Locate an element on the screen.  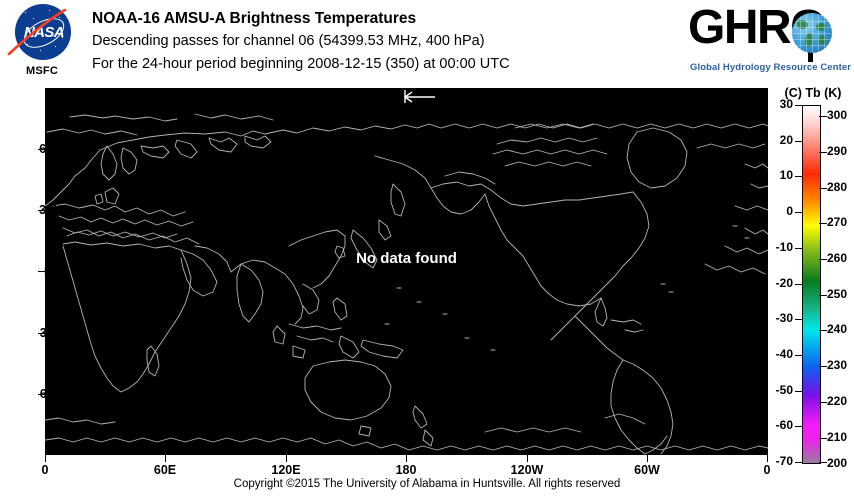
y-axis-label-30s: 30S is located at coordinates (50, 333).